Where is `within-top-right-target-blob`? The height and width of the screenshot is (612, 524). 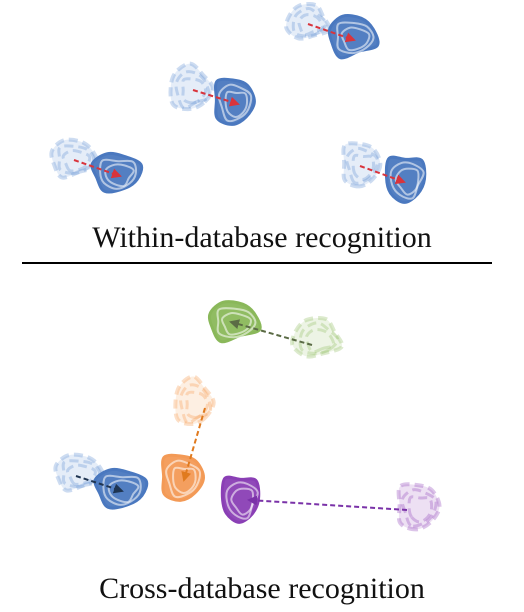 within-top-right-target-blob is located at coordinates (353, 37).